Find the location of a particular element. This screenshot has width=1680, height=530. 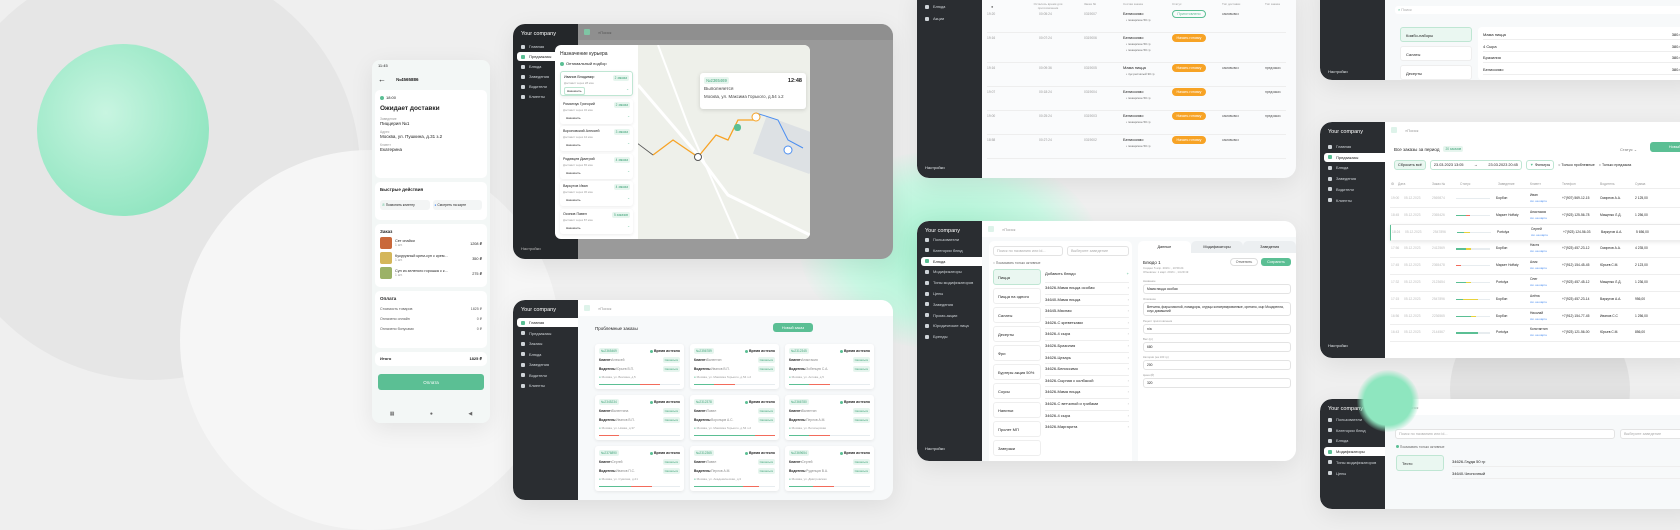

grid-icon is located at coordinates (1394, 130).